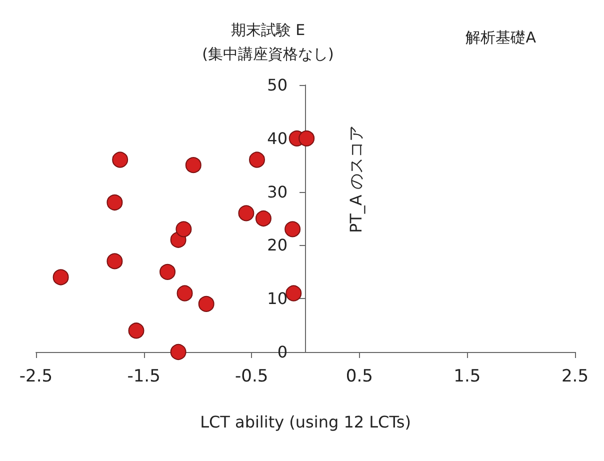 The height and width of the screenshot is (461, 604). Describe the element at coordinates (251, 376) in the screenshot. I see `x-tick-label: -0.5` at that location.